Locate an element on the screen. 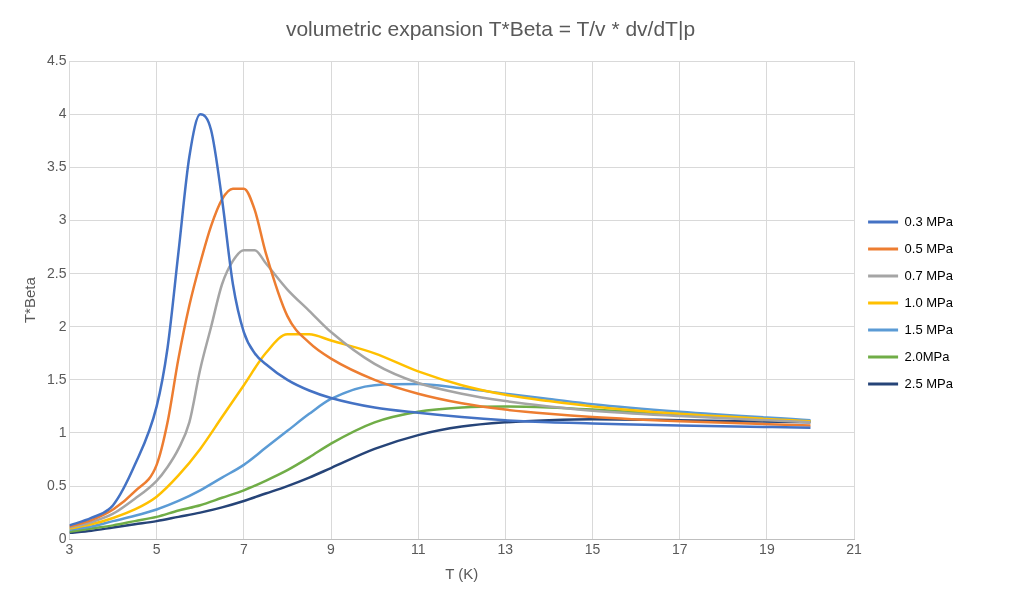  y-tick-label: 1 is located at coordinates (62, 431).